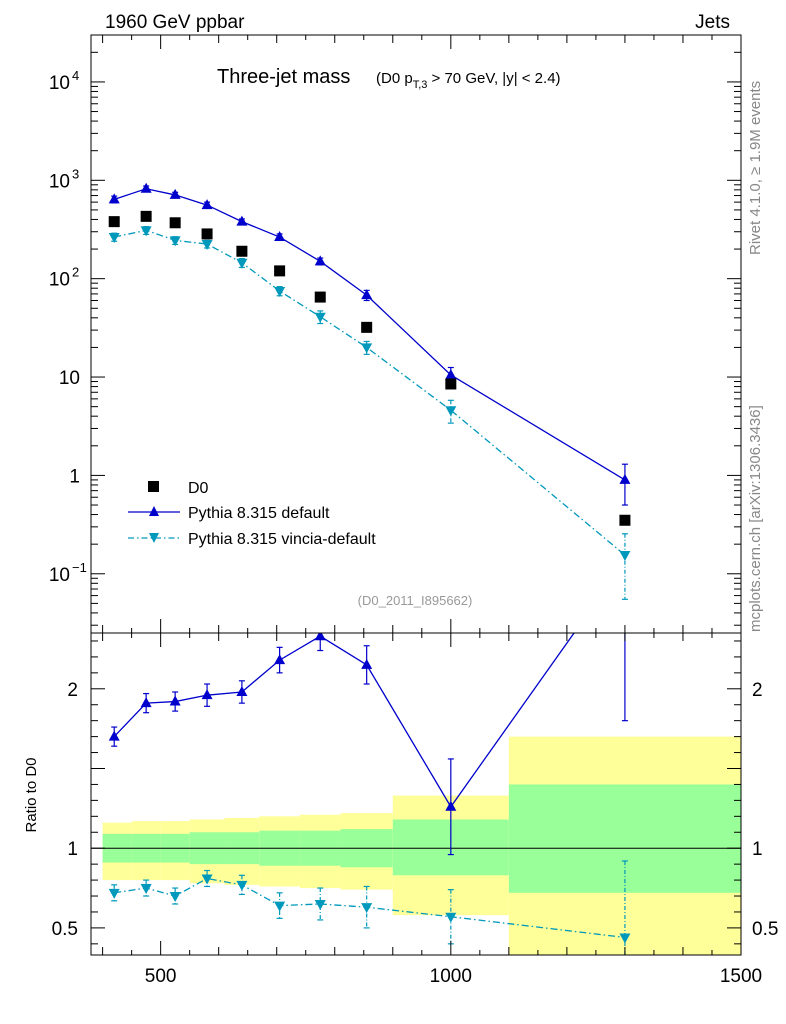  What do you see at coordinates (394, 78) in the screenshot?
I see `chart-subtitle-pre: (D0 p` at bounding box center [394, 78].